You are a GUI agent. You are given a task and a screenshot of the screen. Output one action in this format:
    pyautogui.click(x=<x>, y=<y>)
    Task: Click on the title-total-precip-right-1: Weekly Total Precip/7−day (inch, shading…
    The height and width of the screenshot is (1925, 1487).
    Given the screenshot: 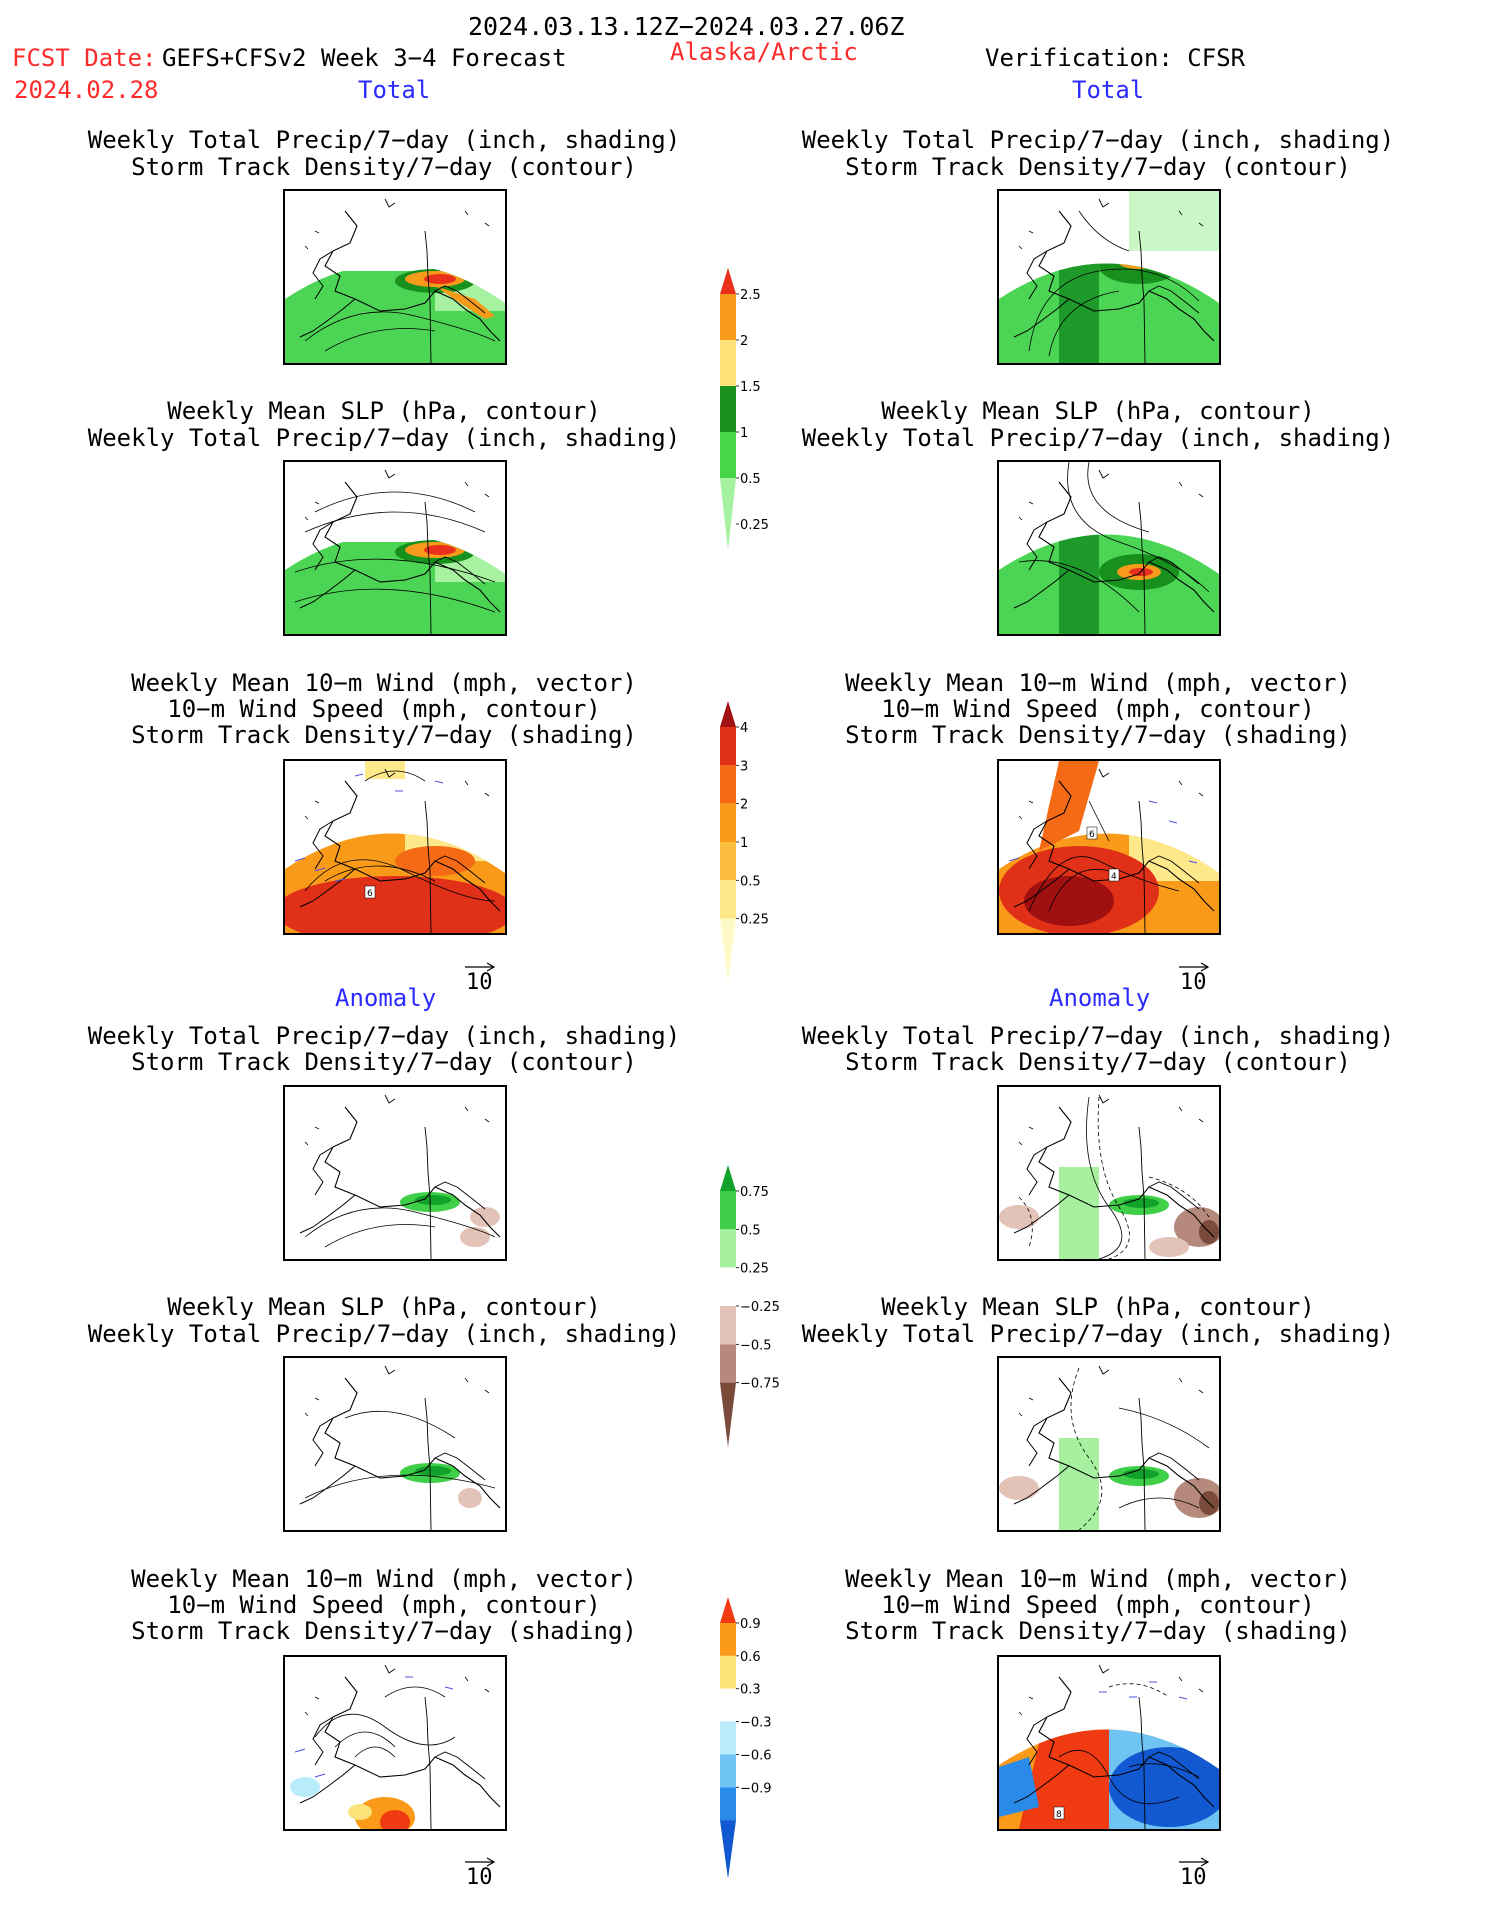 What is the action you would take?
    pyautogui.click(x=1098, y=140)
    